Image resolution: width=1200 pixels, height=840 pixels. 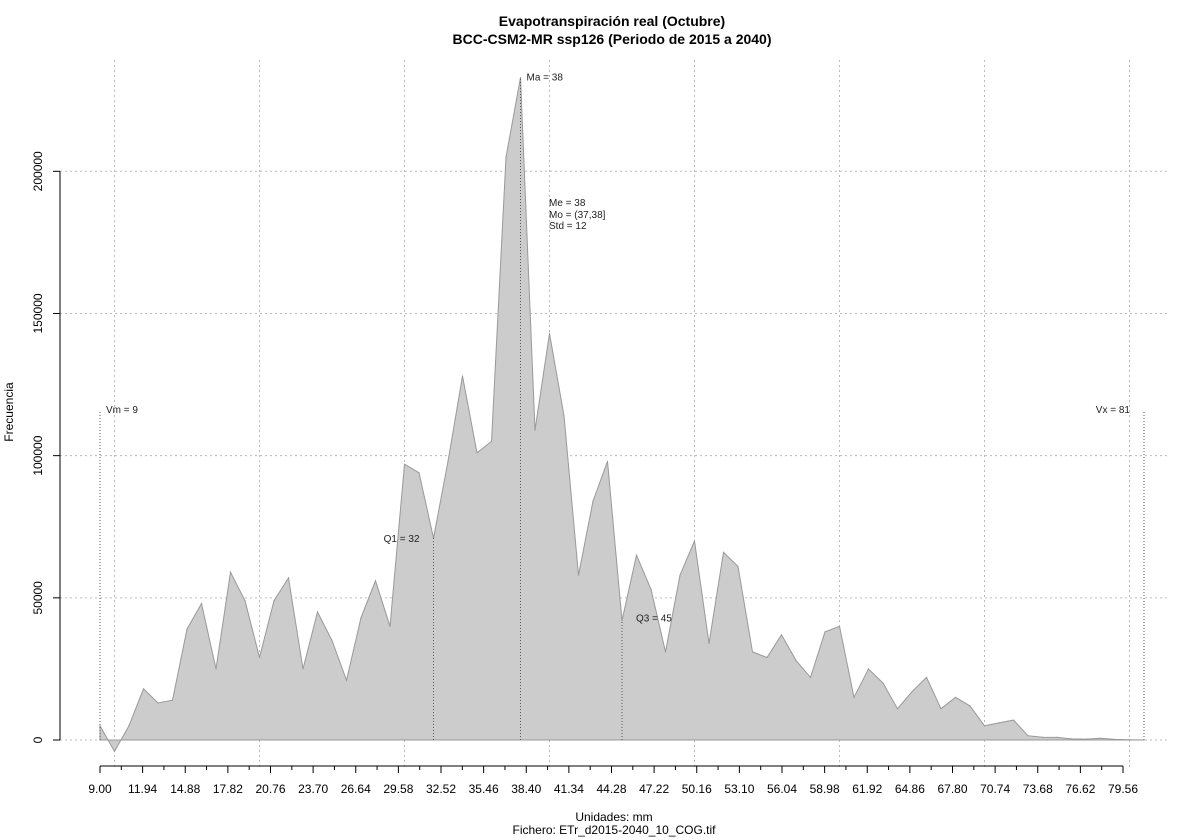 What do you see at coordinates (697, 789) in the screenshot?
I see `x-tick-label-14: 50.16` at bounding box center [697, 789].